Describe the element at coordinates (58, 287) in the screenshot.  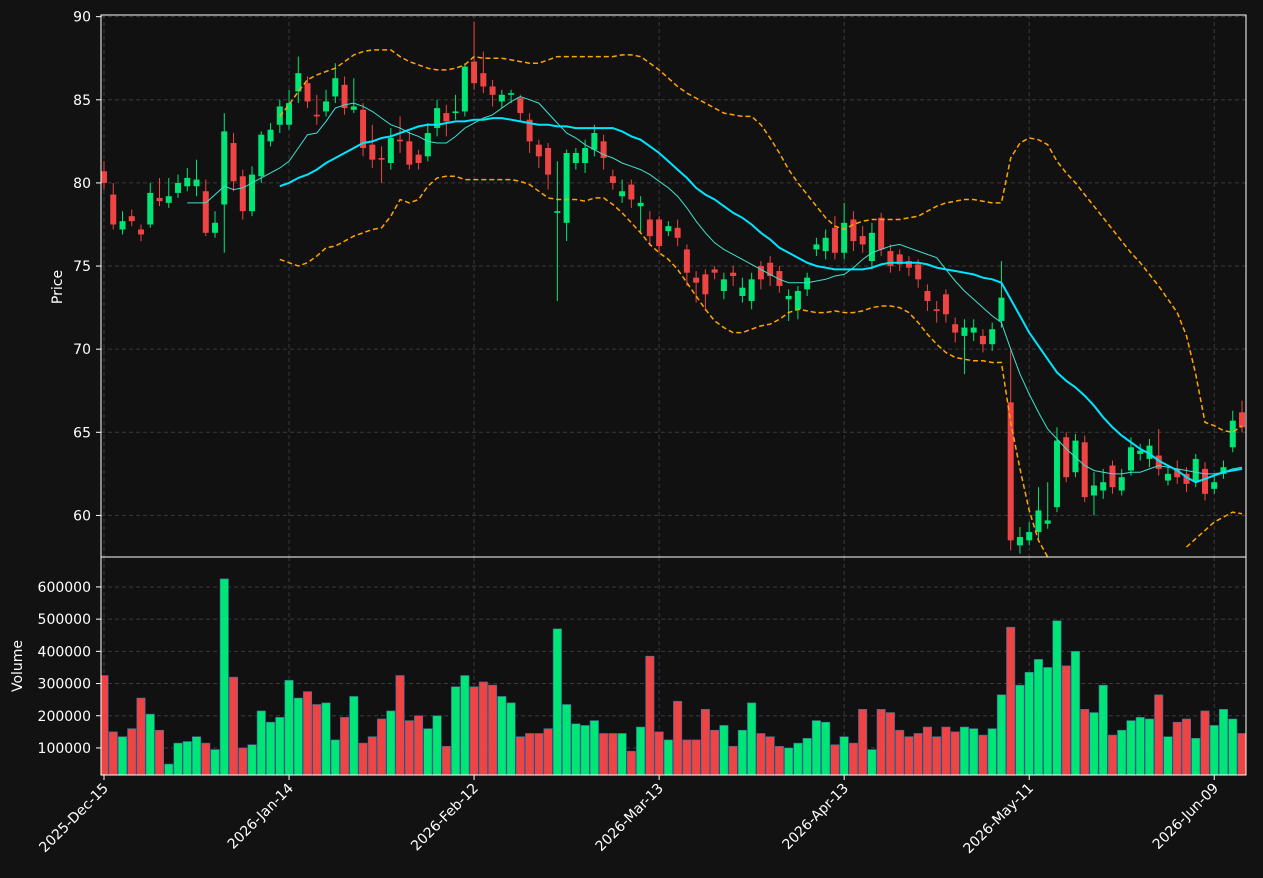
I see `price-axis-label: Price` at that location.